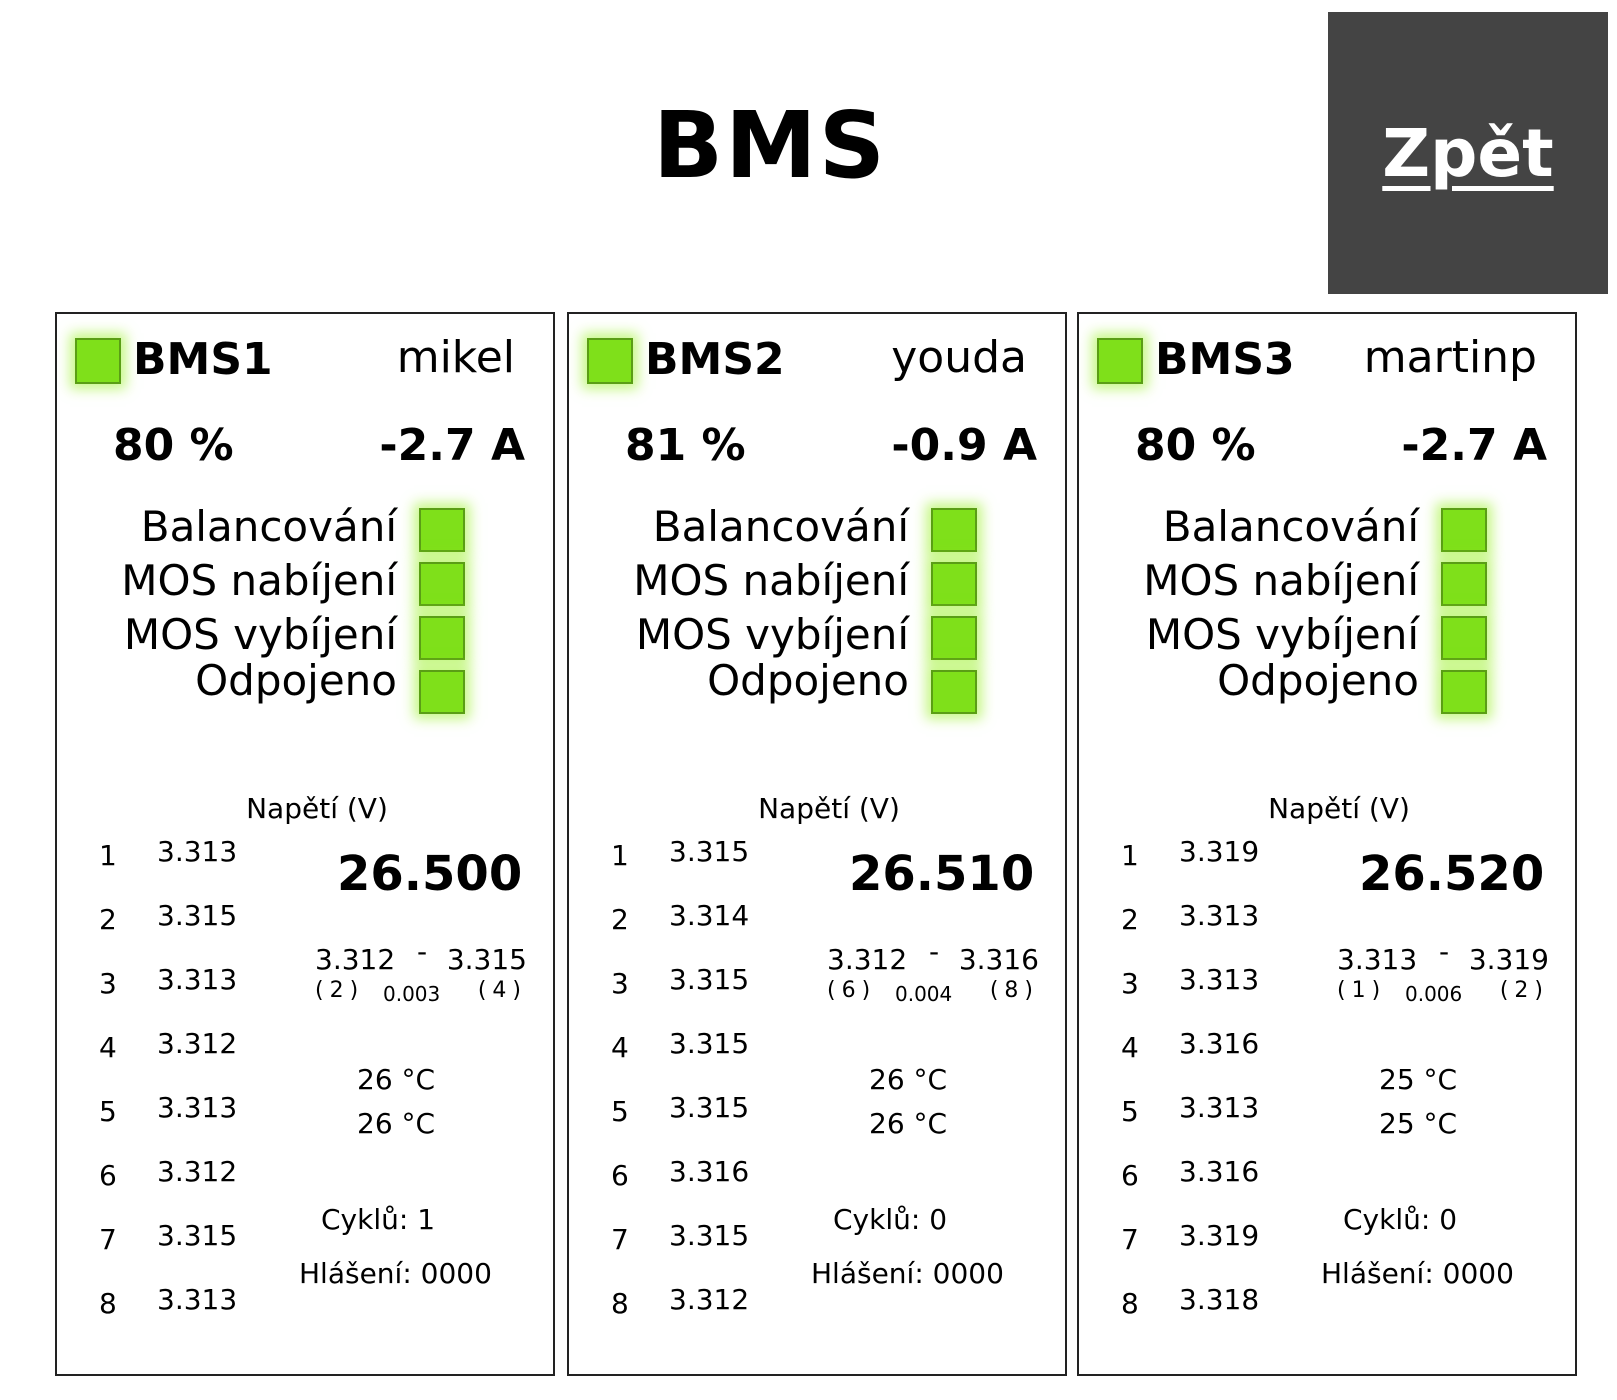 This screenshot has width=1617, height=1400. What do you see at coordinates (1508, 959) in the screenshot?
I see `range-max: 3.319` at bounding box center [1508, 959].